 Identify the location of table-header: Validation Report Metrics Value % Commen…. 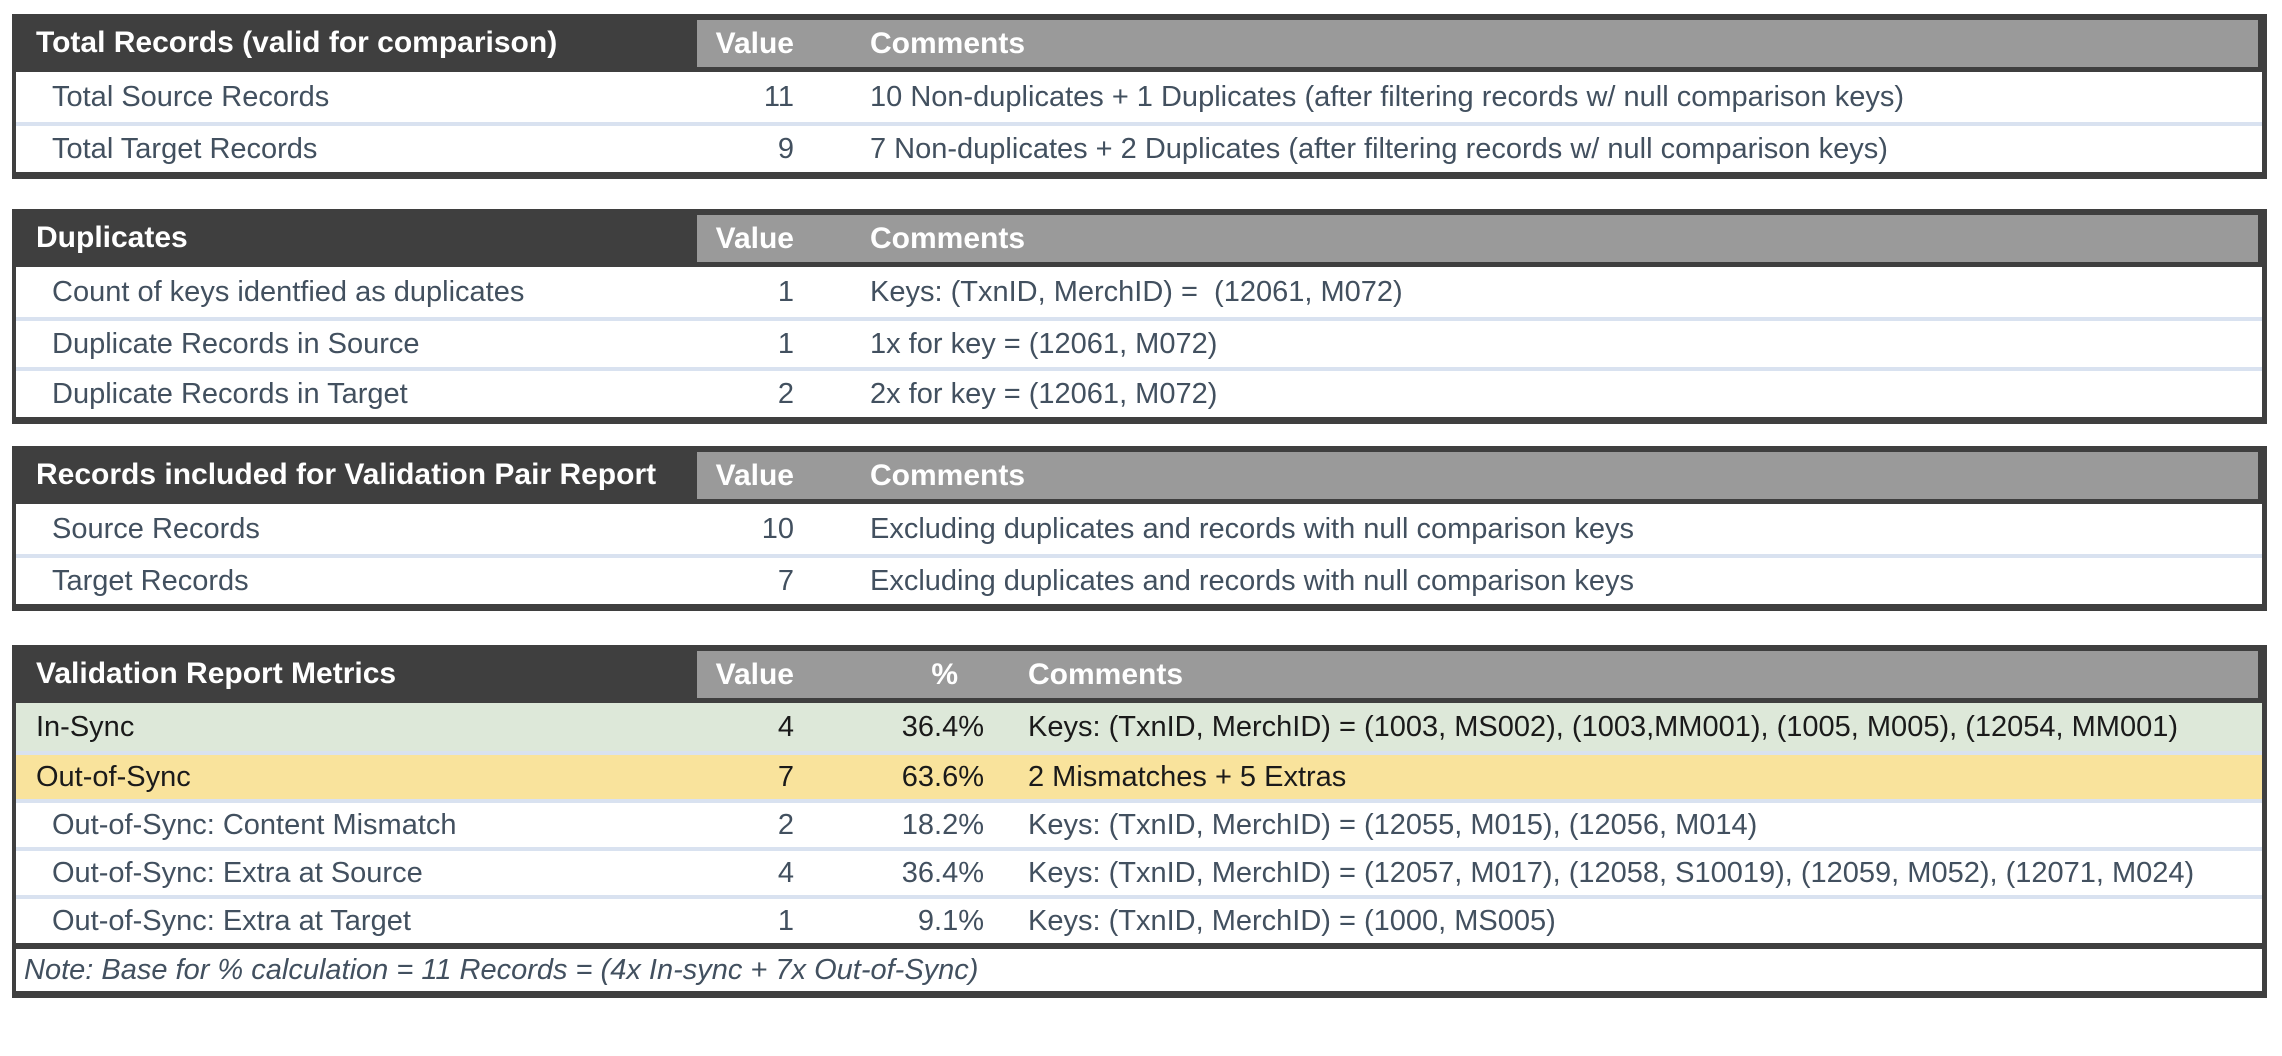
(1139, 674).